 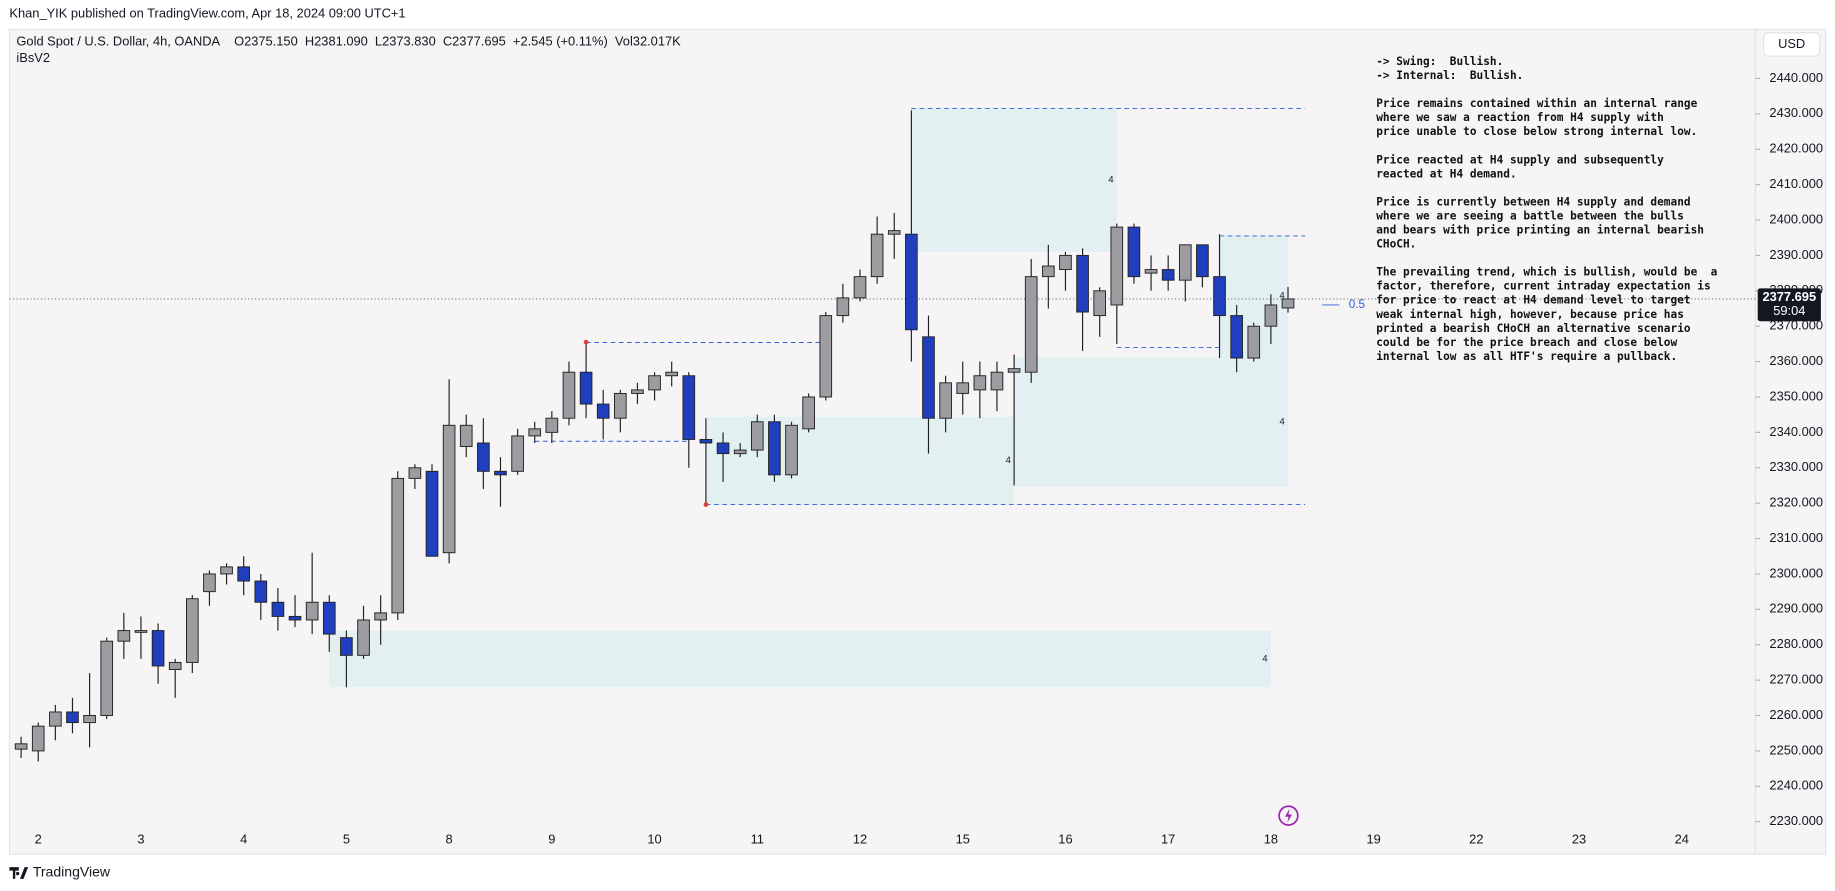 What do you see at coordinates (1796, 431) in the screenshot?
I see `y-tick-label: 2340.000` at bounding box center [1796, 431].